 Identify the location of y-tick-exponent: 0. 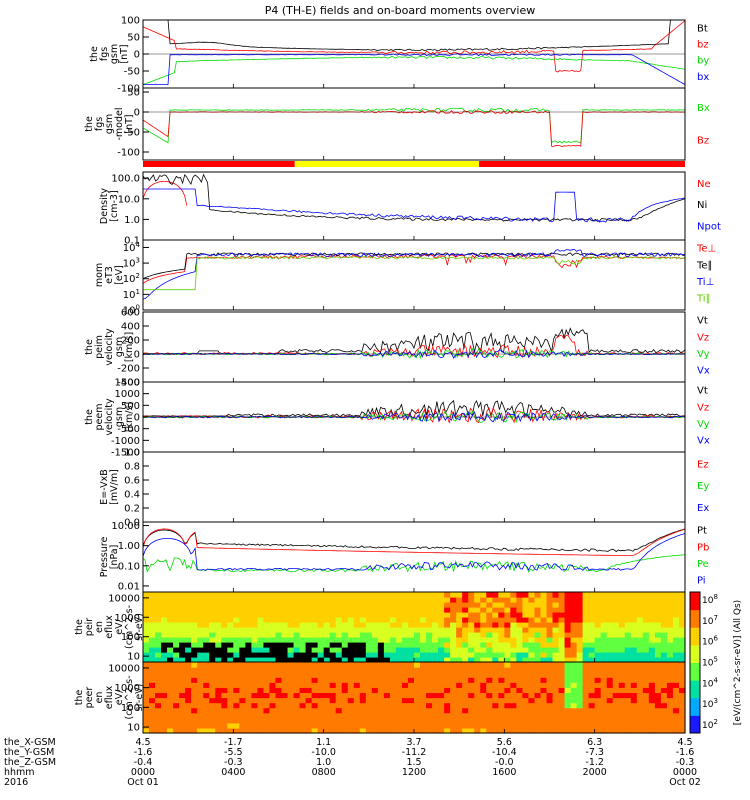
(138, 308).